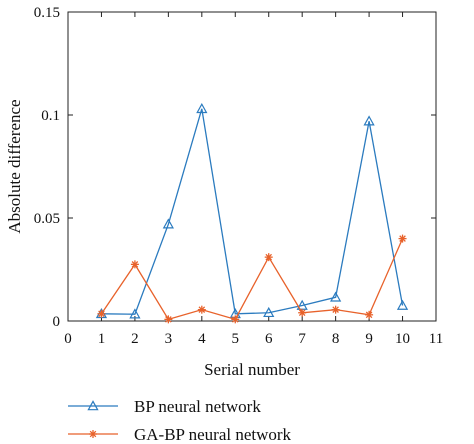  Describe the element at coordinates (169, 339) in the screenshot. I see `x-tick-label: 3` at that location.